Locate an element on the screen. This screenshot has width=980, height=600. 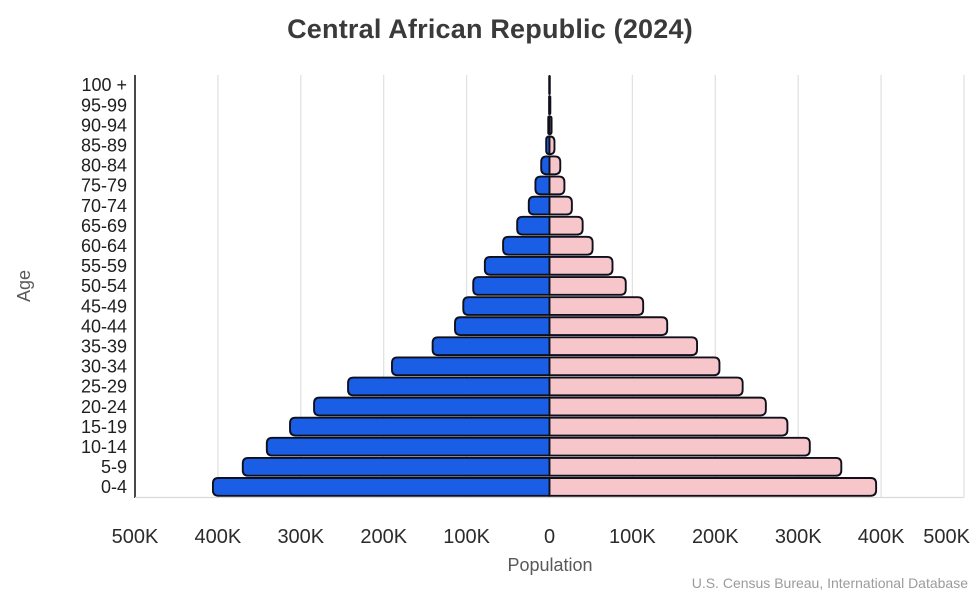
y-tick-label: 20-24 is located at coordinates (104, 407).